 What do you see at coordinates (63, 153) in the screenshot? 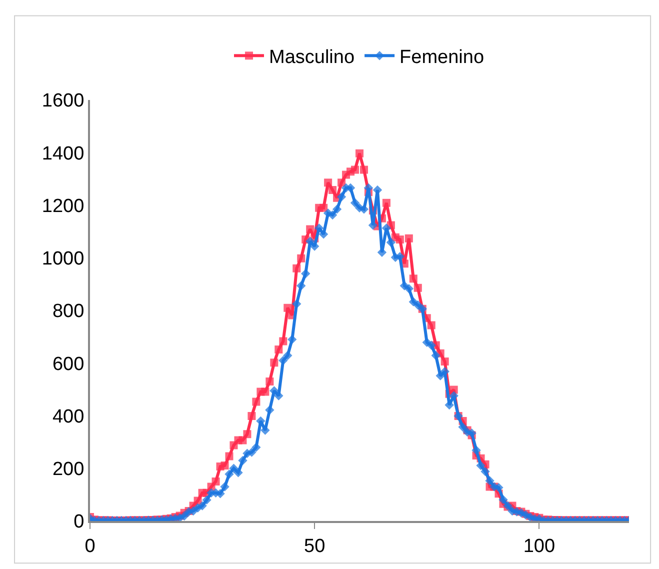
I see `y-tick-label: 1400` at bounding box center [63, 153].